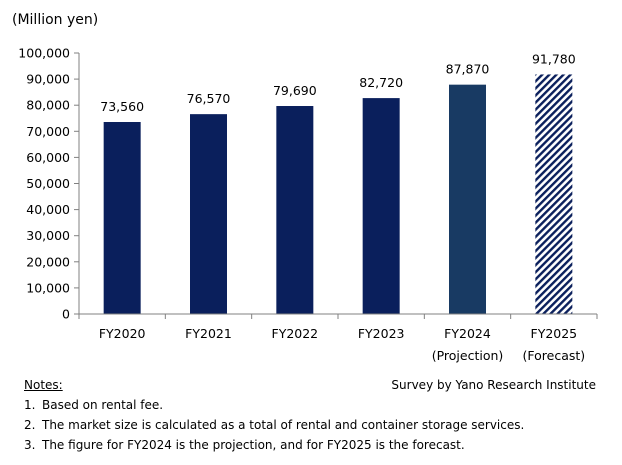  Describe the element at coordinates (48, 157) in the screenshot. I see `y-tick-label: 60,000` at that location.